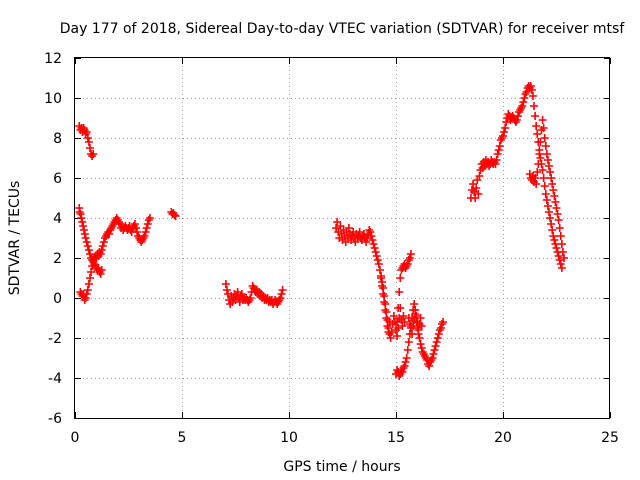  What do you see at coordinates (503, 438) in the screenshot?
I see `x-tick-label: 20` at bounding box center [503, 438].